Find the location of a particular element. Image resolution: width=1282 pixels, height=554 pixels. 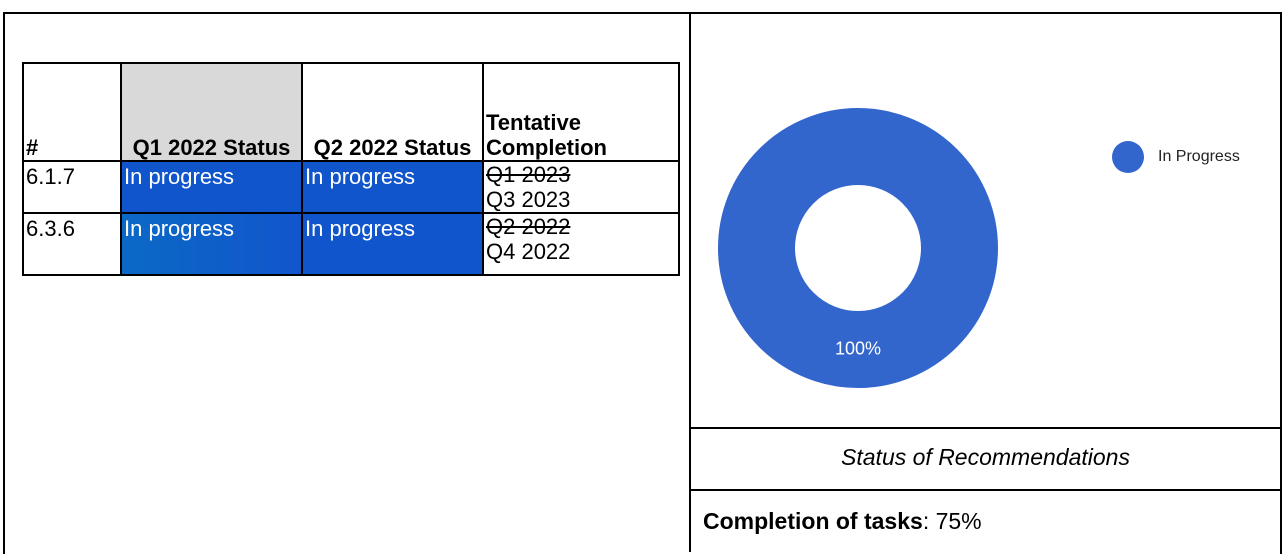

new-date: Q4 2022 is located at coordinates (528, 251).